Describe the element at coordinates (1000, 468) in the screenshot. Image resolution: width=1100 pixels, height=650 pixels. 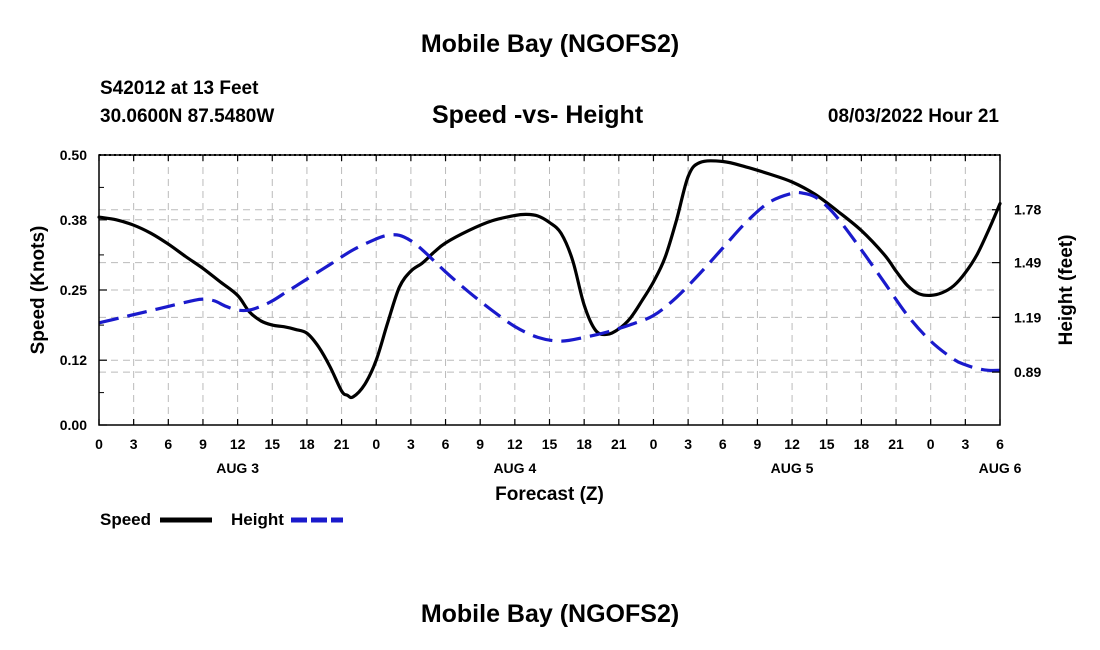
I see `date-label: AUG 6` at that location.